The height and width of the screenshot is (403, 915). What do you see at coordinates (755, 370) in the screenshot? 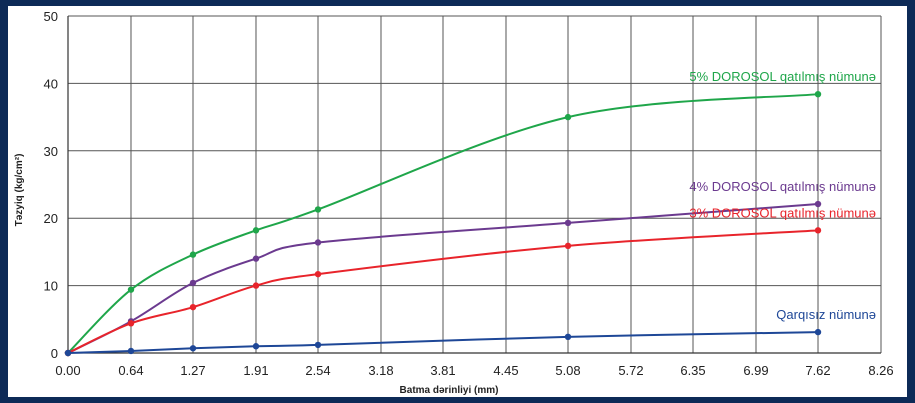
I see `x-tick-label: 6.99` at bounding box center [755, 370].